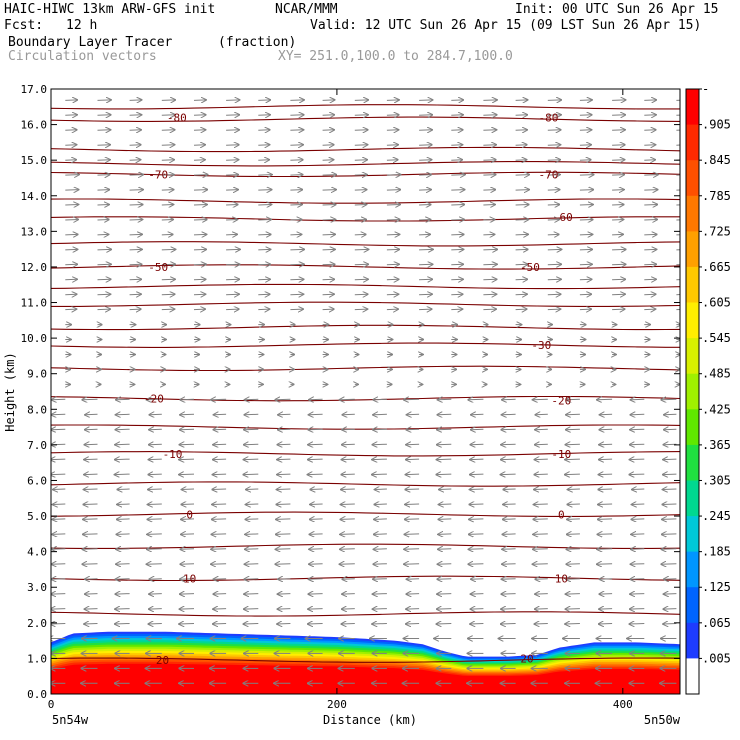  Describe the element at coordinates (549, 174) in the screenshot. I see `contour-label: -70` at that location.